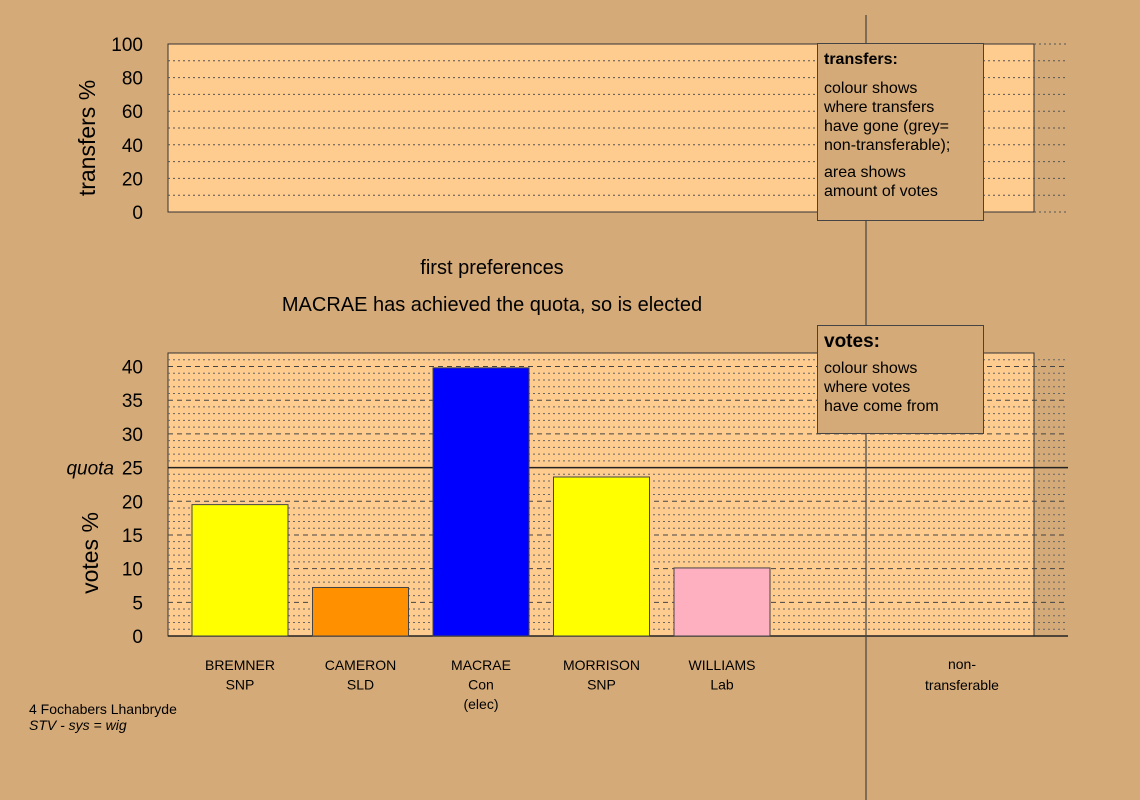  Describe the element at coordinates (87, 138) in the screenshot. I see `transfers-y-axis-title: transfers %` at that location.